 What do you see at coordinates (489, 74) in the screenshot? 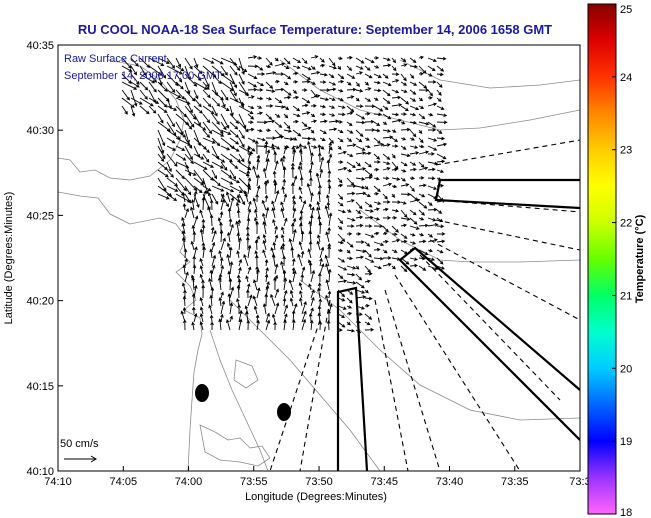
I see `contour-north2` at bounding box center [489, 74].